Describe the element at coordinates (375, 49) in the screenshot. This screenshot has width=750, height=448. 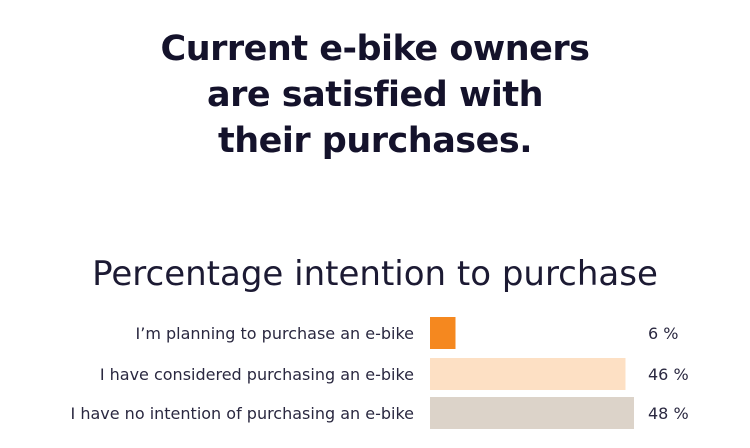
I see `headline-line-1: Current e-bike owners` at that location.